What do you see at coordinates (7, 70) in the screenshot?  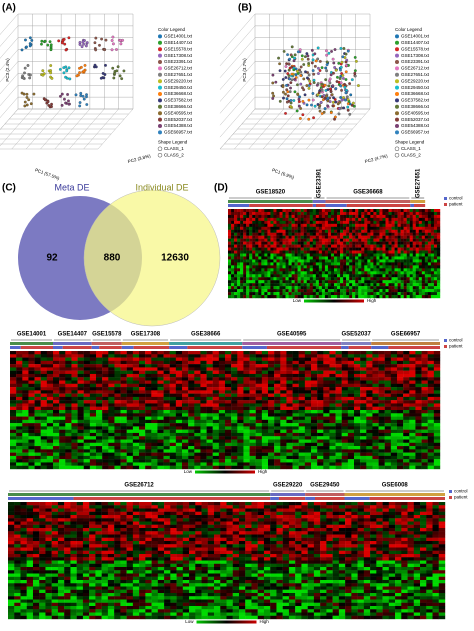 I see `axis-label: PC3 (2.4%)` at bounding box center [7, 70].